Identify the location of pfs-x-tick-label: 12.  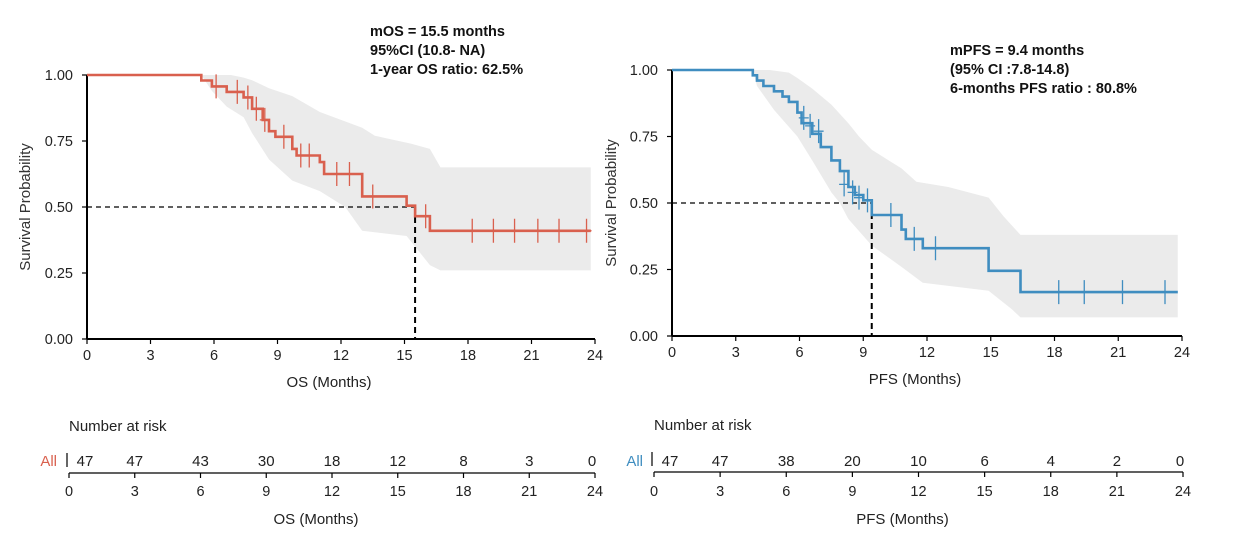
(927, 353).